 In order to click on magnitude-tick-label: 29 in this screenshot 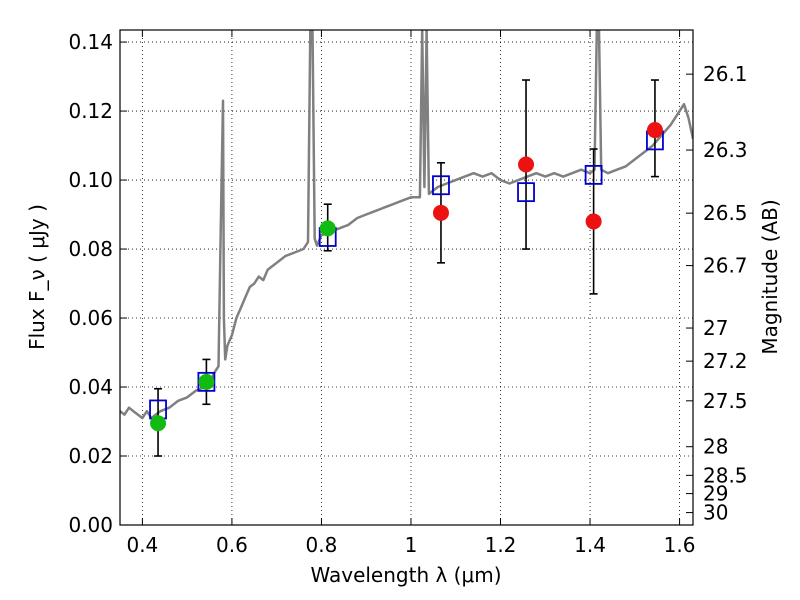, I will do `click(715, 494)`.